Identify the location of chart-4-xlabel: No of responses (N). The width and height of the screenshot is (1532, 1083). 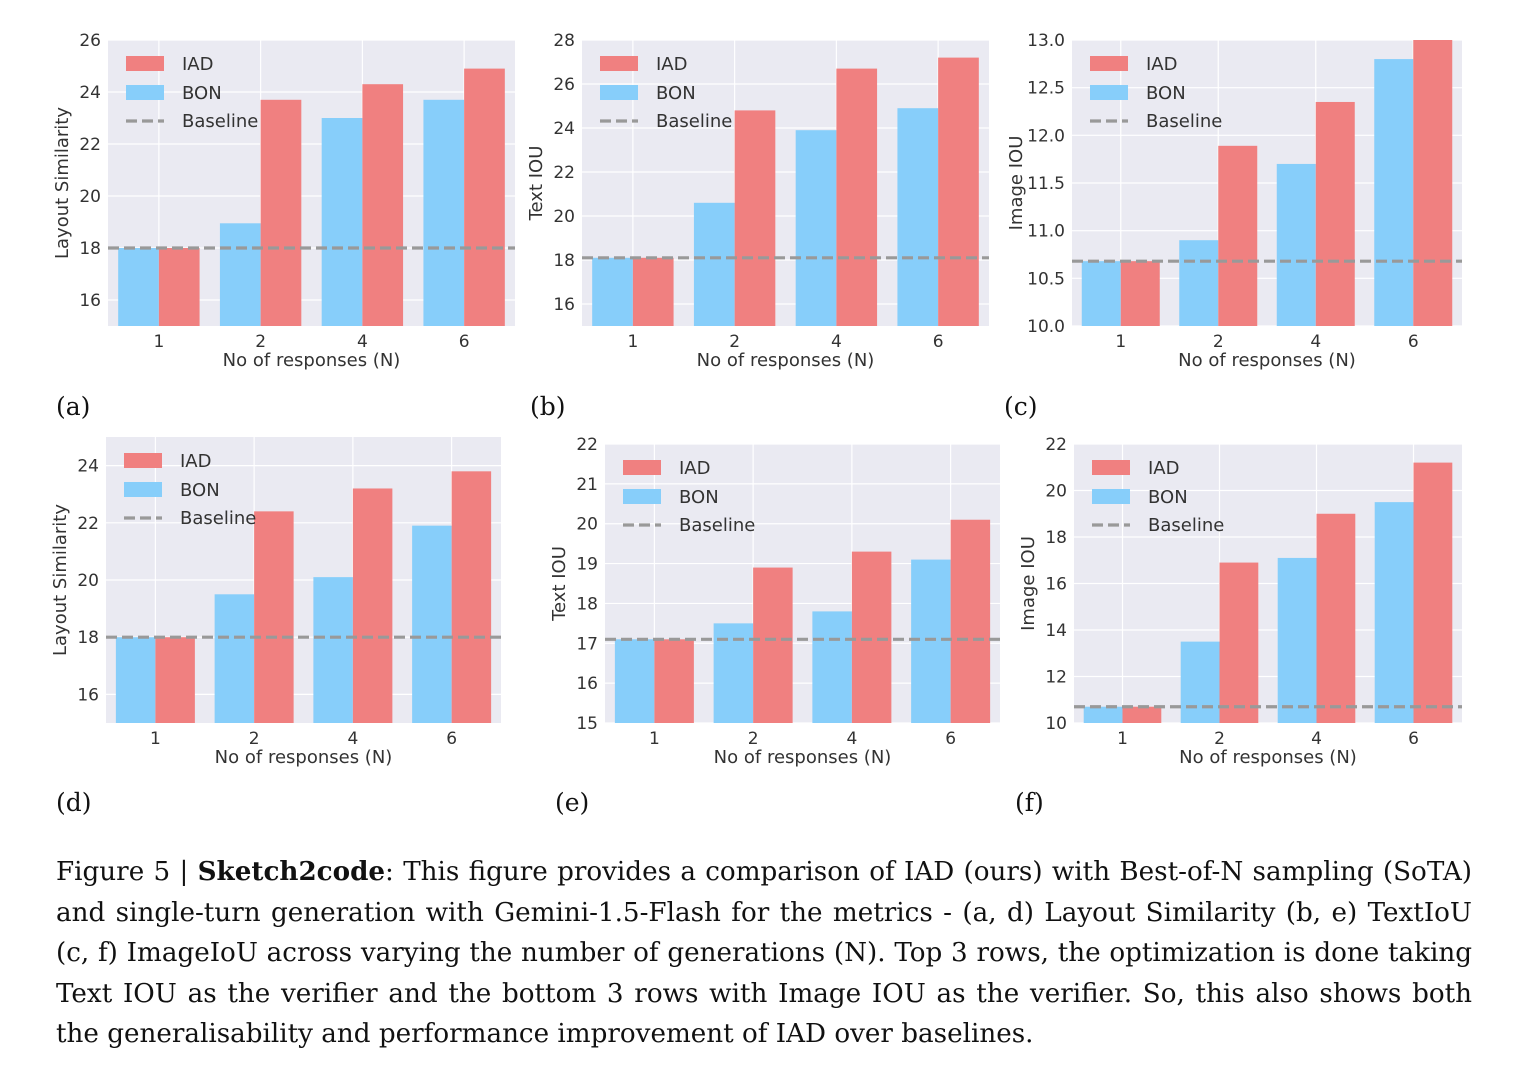
(803, 757).